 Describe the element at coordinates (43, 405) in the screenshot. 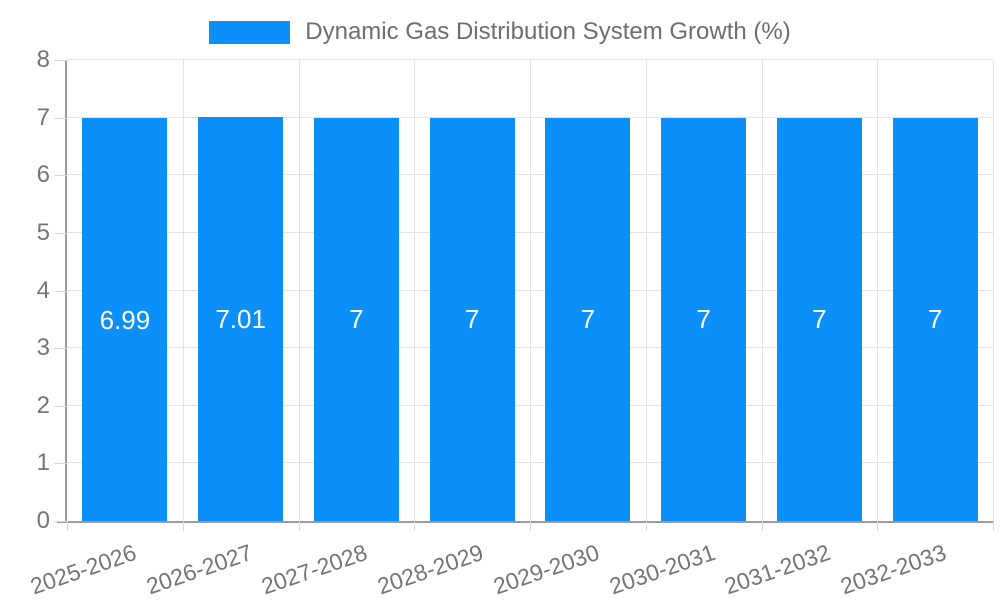

I see `y-tick-label: 2` at that location.